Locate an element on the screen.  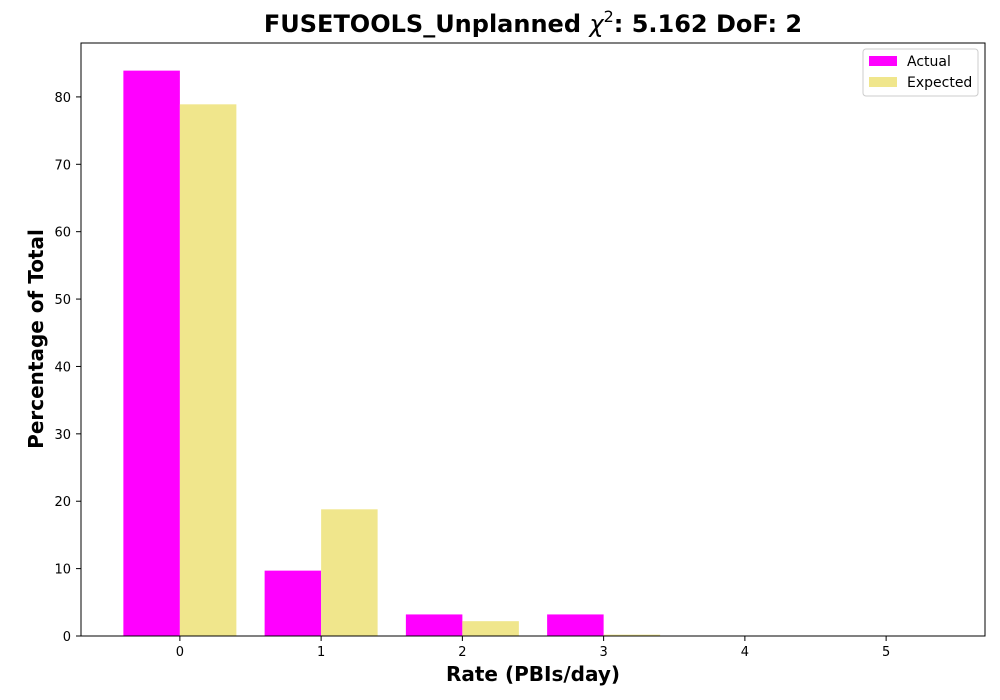
y-tick-label-40: 40 is located at coordinates (62, 367).